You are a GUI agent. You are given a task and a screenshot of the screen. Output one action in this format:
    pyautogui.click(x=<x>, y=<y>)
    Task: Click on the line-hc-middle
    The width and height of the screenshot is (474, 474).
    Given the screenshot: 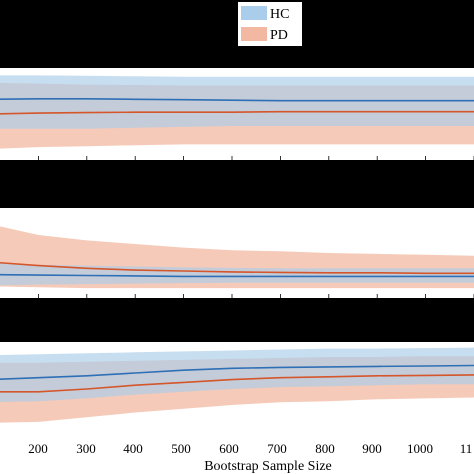 What is the action you would take?
    pyautogui.click(x=237, y=275)
    